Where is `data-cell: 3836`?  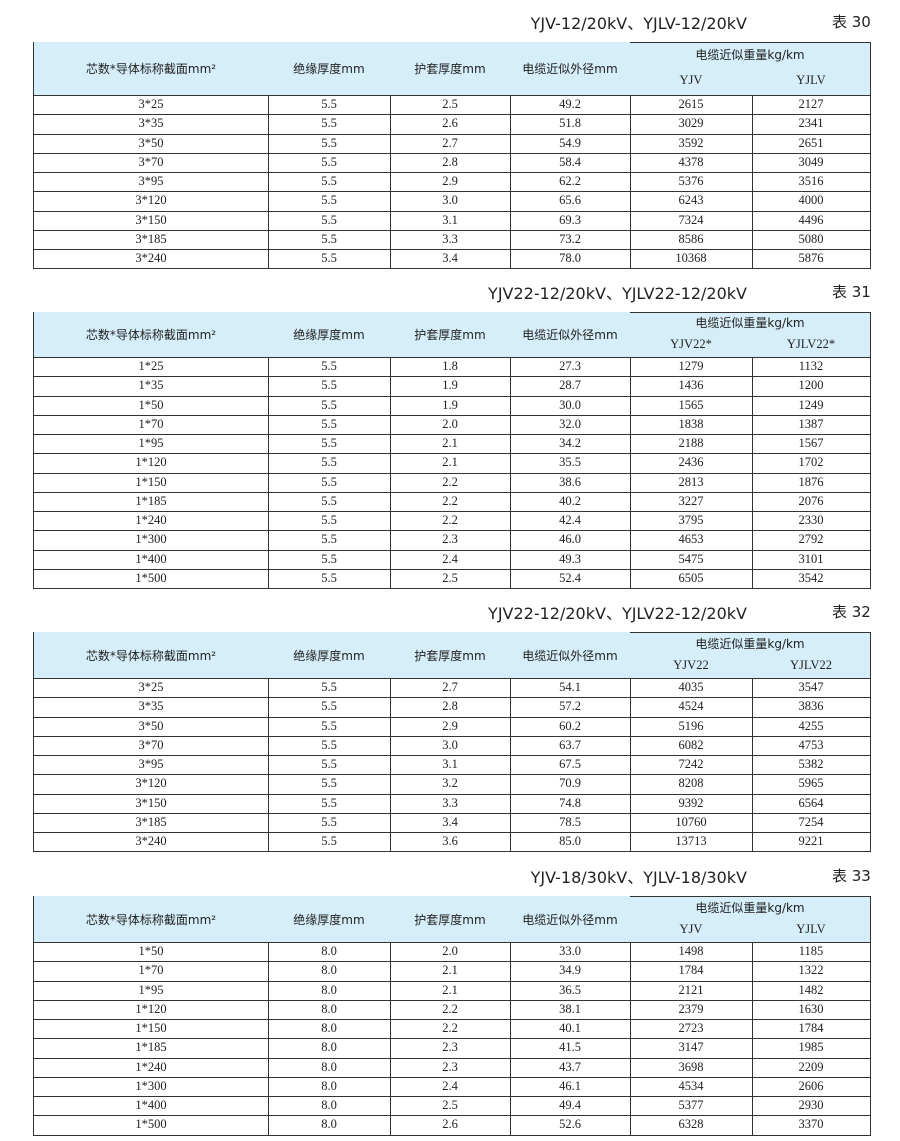
data-cell: 3836 is located at coordinates (811, 707).